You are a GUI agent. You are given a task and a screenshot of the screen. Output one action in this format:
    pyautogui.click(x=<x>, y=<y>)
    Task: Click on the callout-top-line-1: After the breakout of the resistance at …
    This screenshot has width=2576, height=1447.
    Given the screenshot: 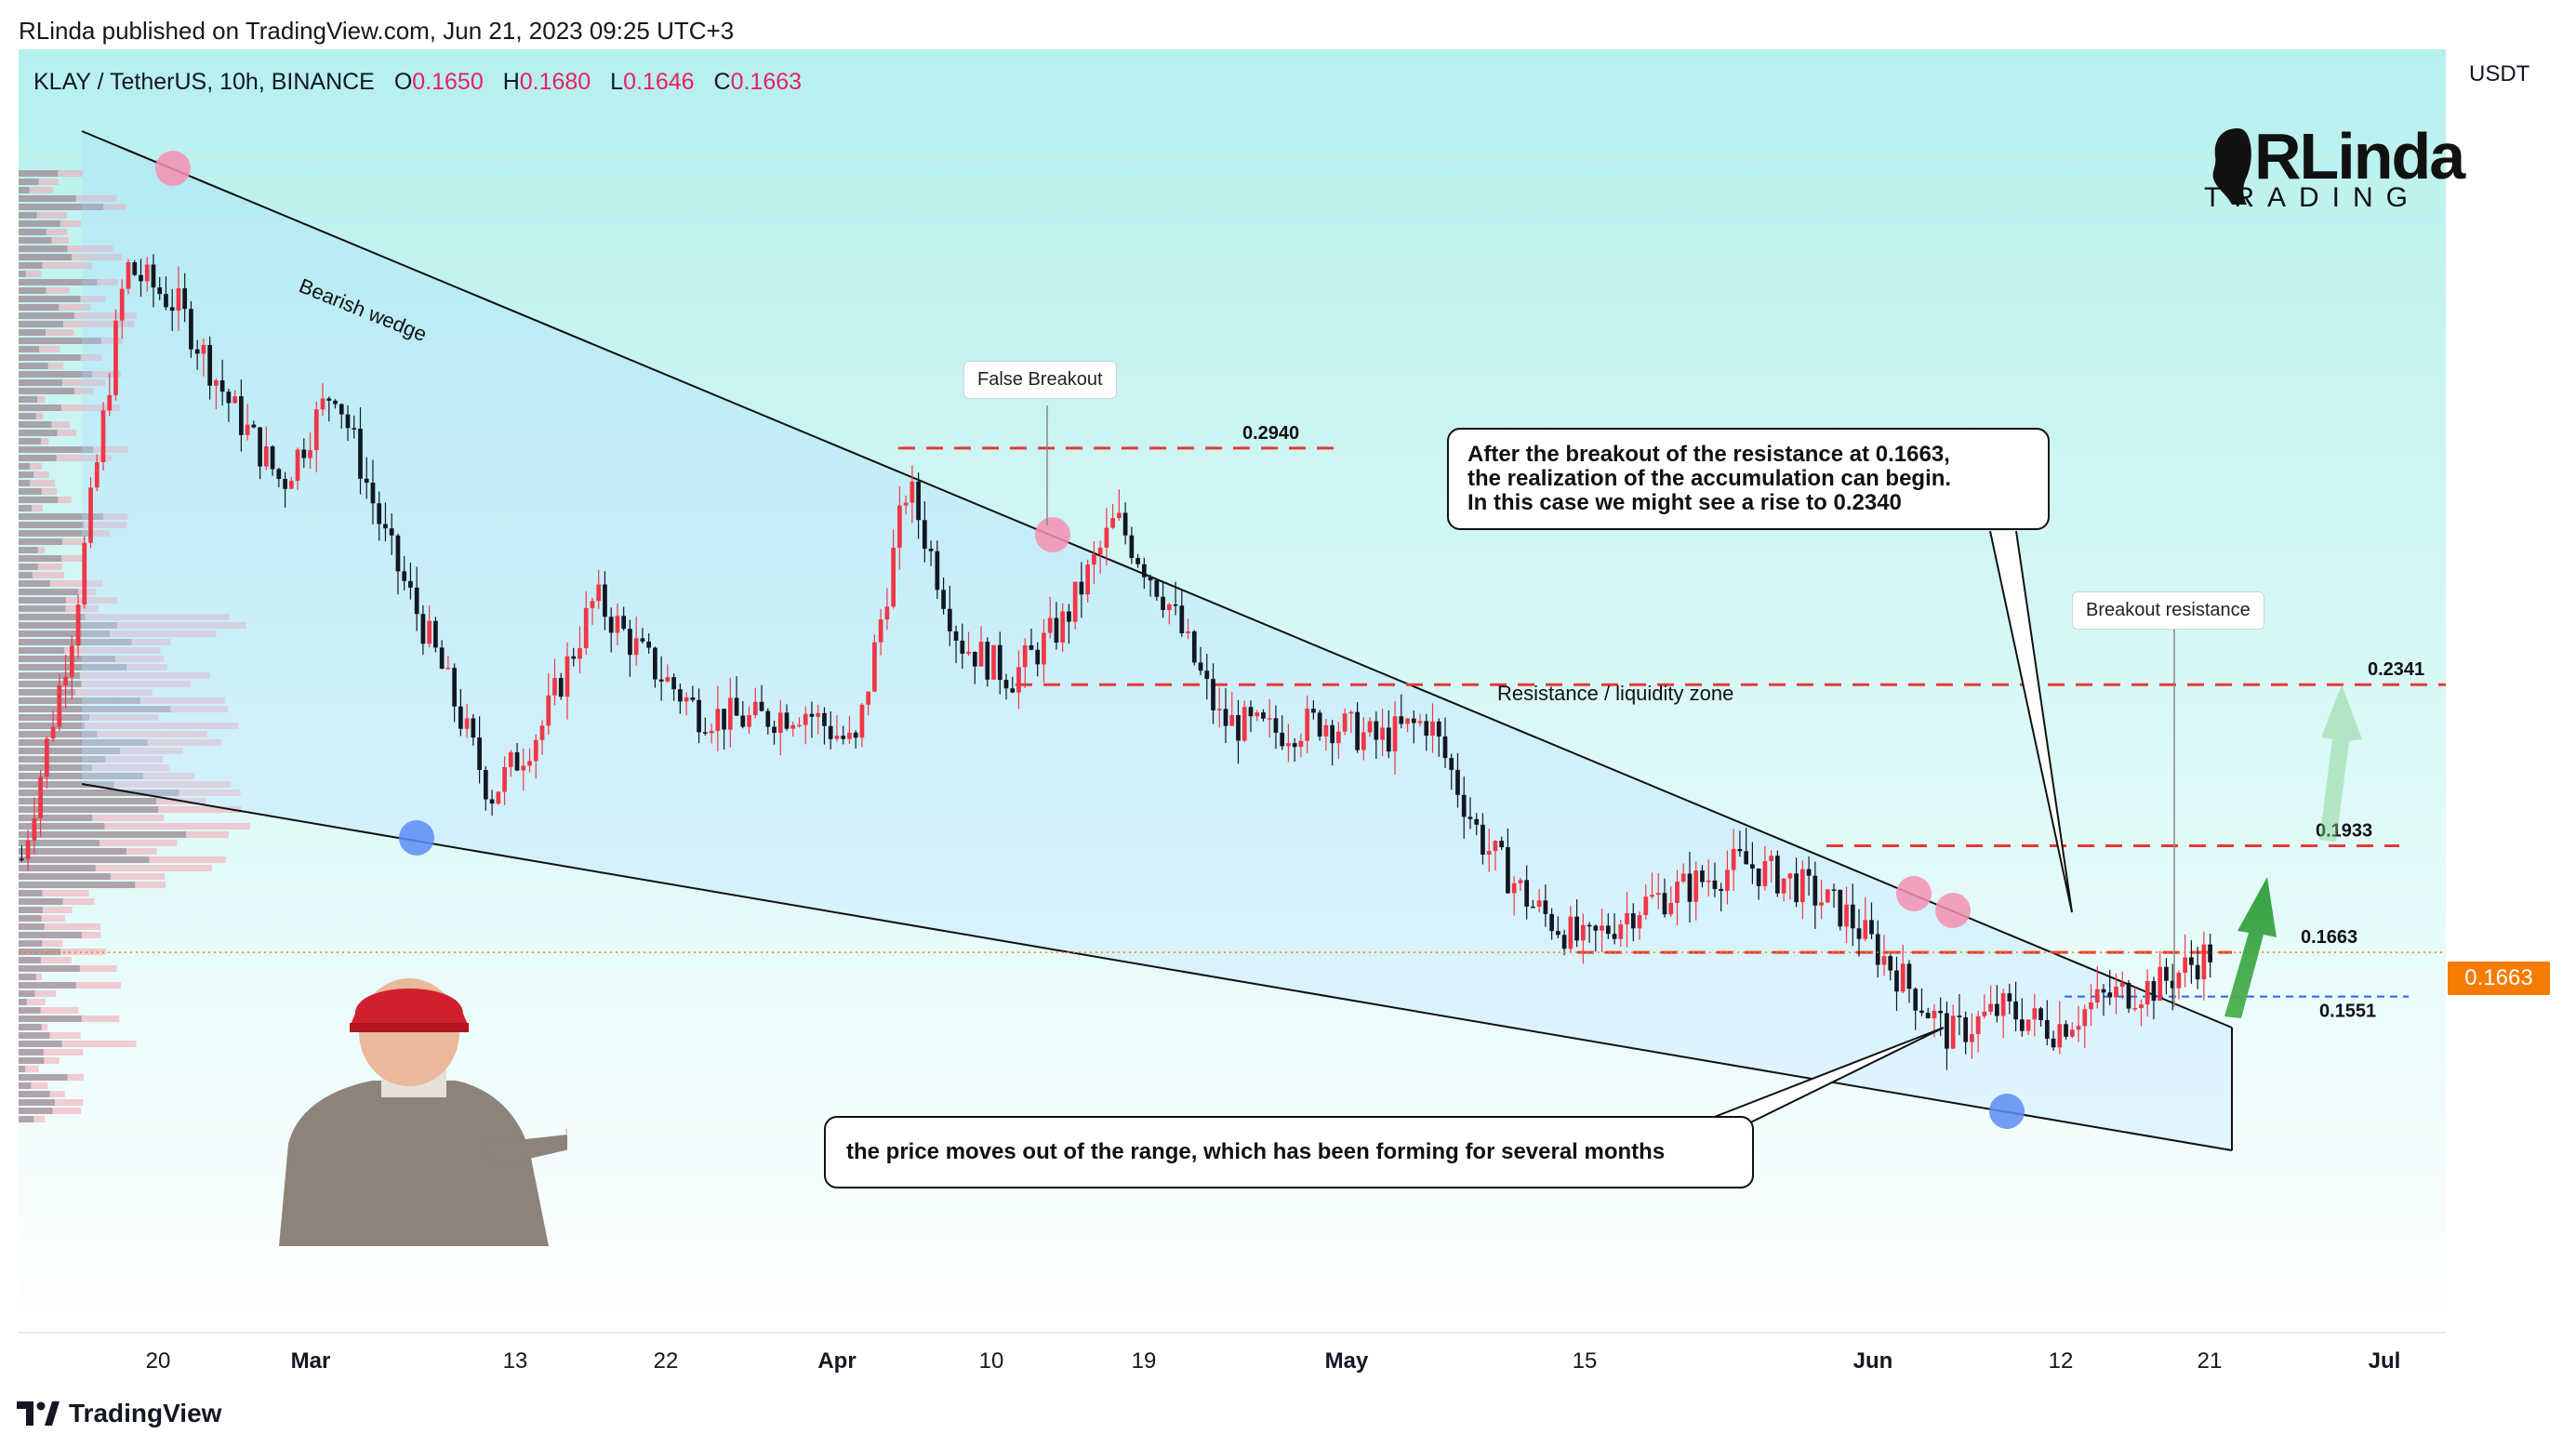 What is the action you would take?
    pyautogui.click(x=1708, y=455)
    